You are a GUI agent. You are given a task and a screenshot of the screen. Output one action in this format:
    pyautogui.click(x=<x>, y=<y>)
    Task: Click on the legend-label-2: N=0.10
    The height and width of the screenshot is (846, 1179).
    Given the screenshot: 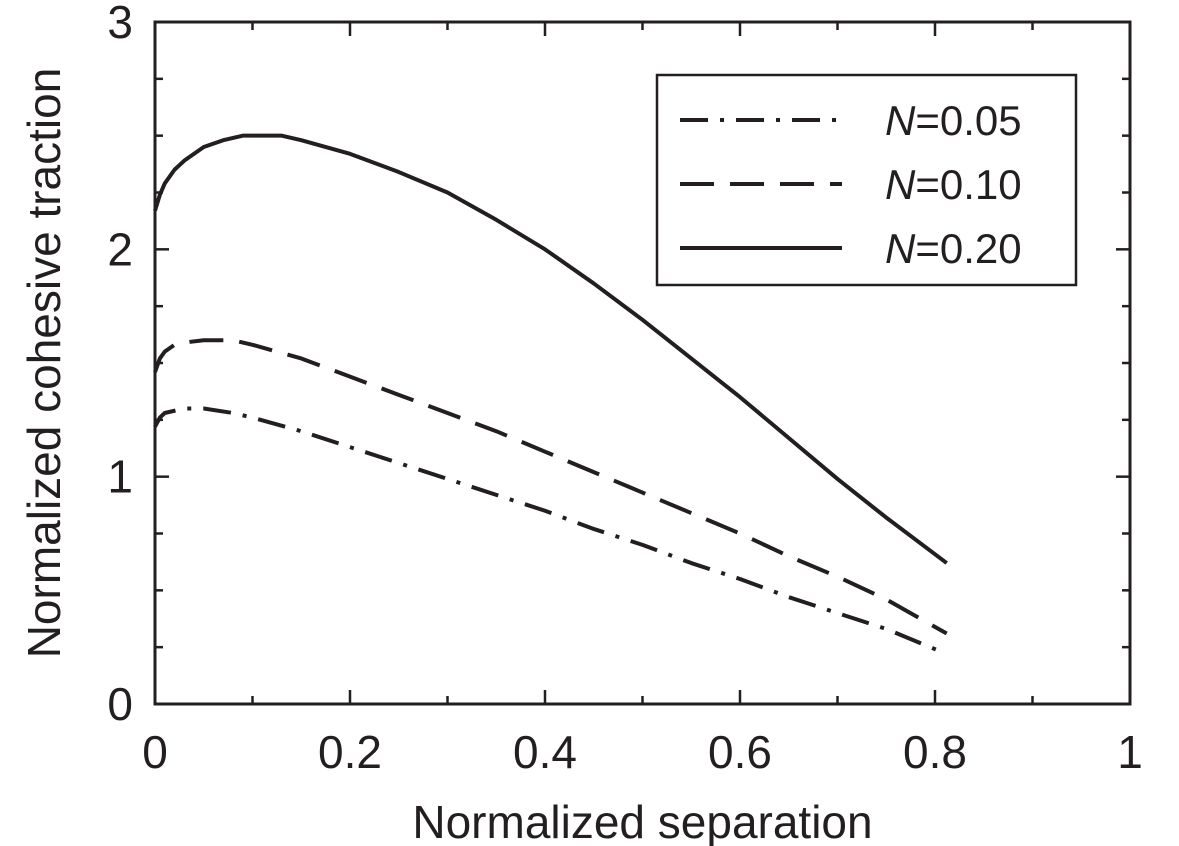 What is the action you would take?
    pyautogui.click(x=953, y=184)
    